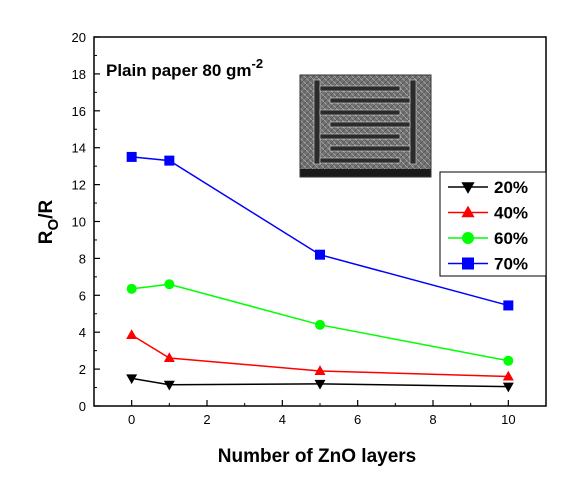  I want to click on inset-scale-bar-strip, so click(365, 173).